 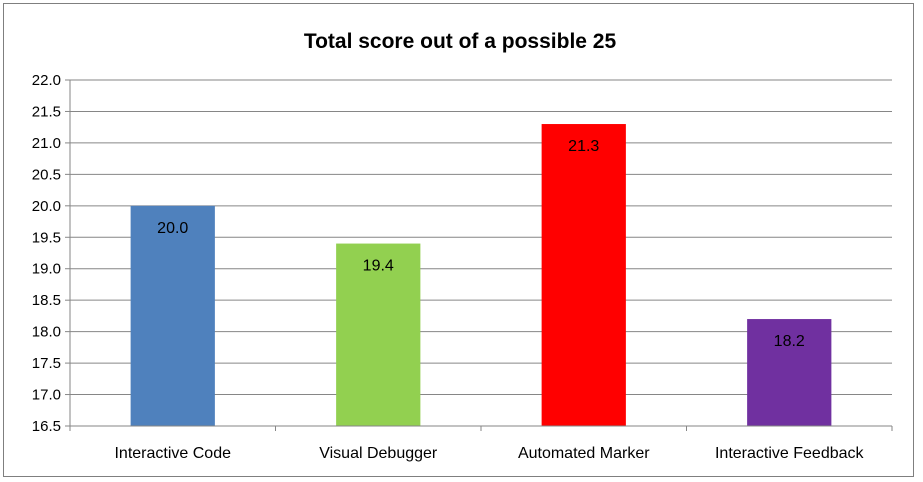 I want to click on data-label: 20.0, so click(x=172, y=228).